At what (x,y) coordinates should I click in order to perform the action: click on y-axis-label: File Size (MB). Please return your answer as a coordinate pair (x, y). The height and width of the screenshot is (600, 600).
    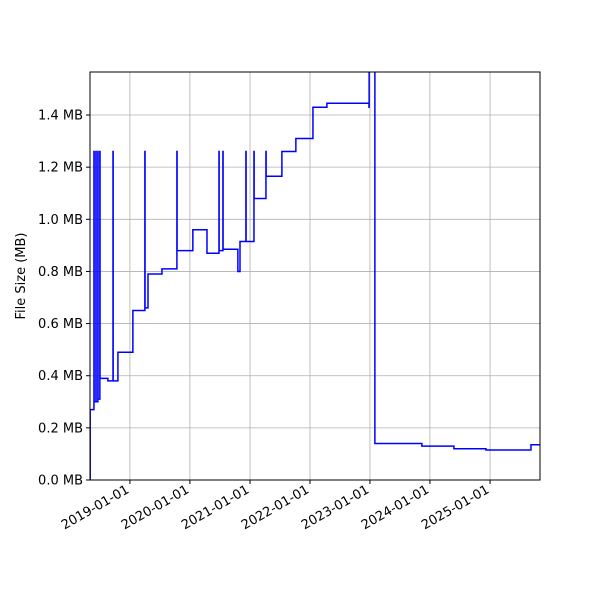
    Looking at the image, I should click on (21, 276).